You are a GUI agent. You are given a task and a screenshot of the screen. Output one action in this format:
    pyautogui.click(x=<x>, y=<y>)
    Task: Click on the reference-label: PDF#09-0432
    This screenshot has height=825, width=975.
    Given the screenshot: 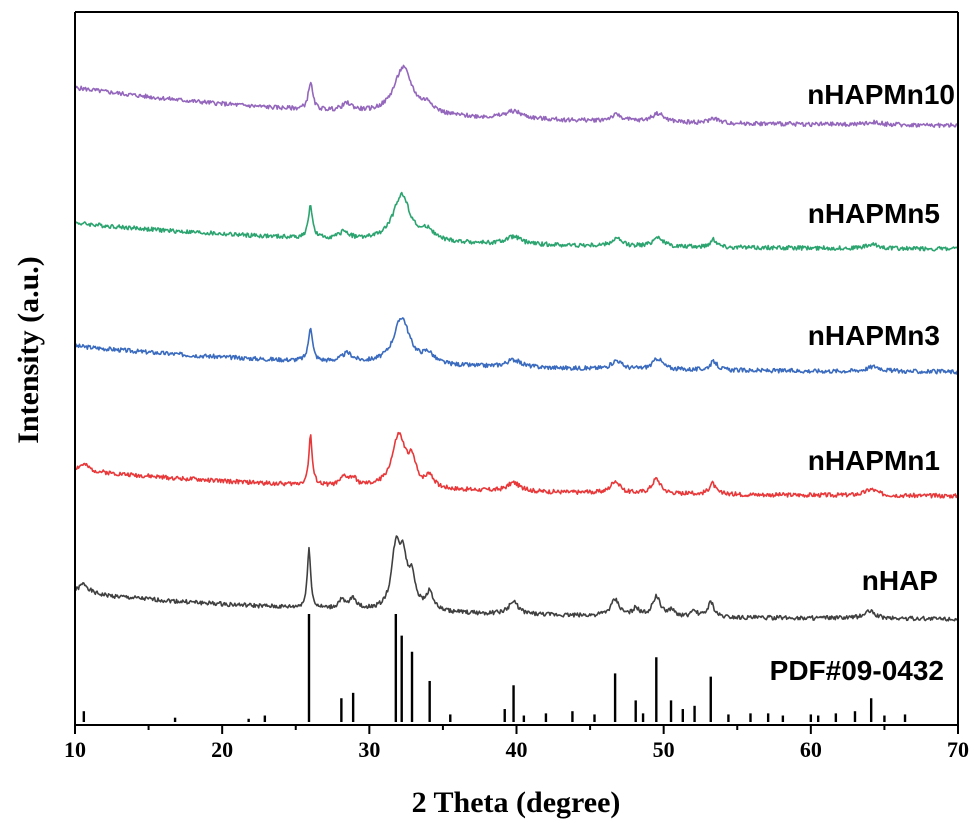 What is the action you would take?
    pyautogui.click(x=857, y=670)
    